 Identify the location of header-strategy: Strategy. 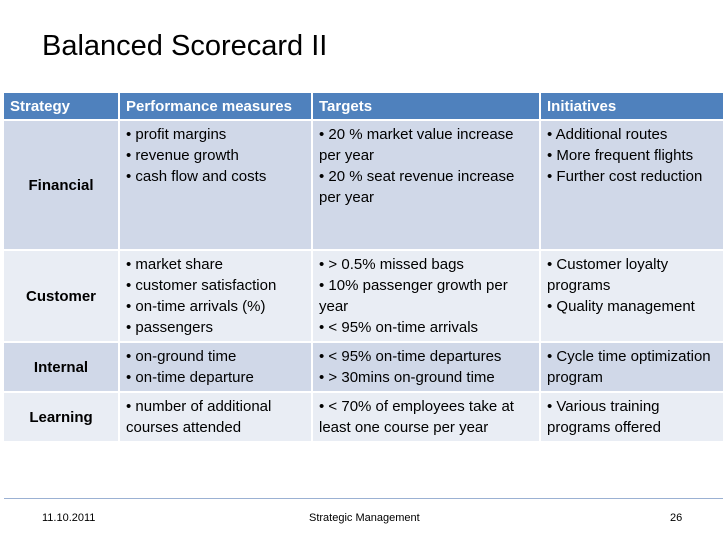
(62, 106).